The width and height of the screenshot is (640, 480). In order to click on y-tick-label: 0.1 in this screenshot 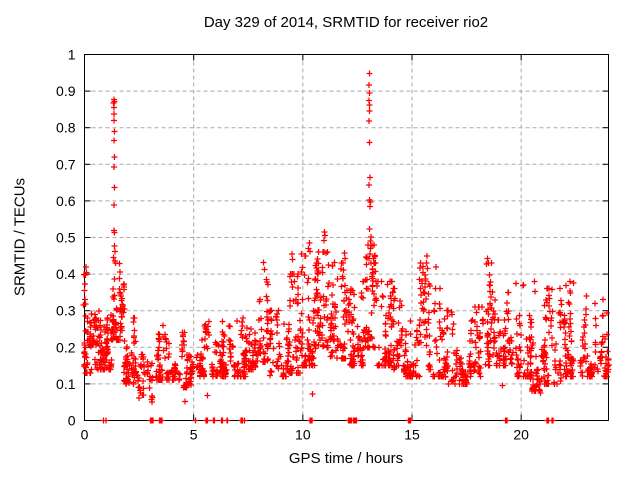, I will do `click(66, 384)`.